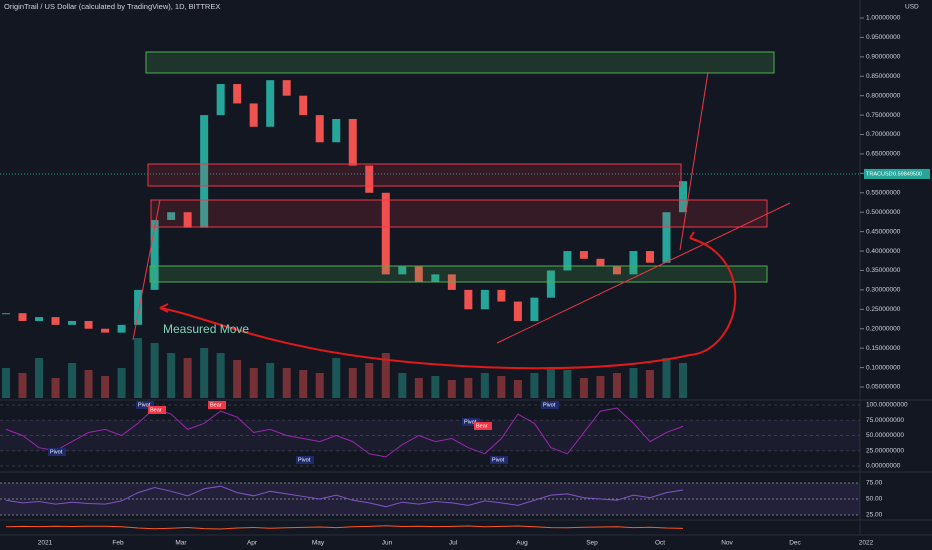 The height and width of the screenshot is (550, 932). Describe the element at coordinates (883, 270) in the screenshot. I see `price-tick-label: 0.35000000` at that location.